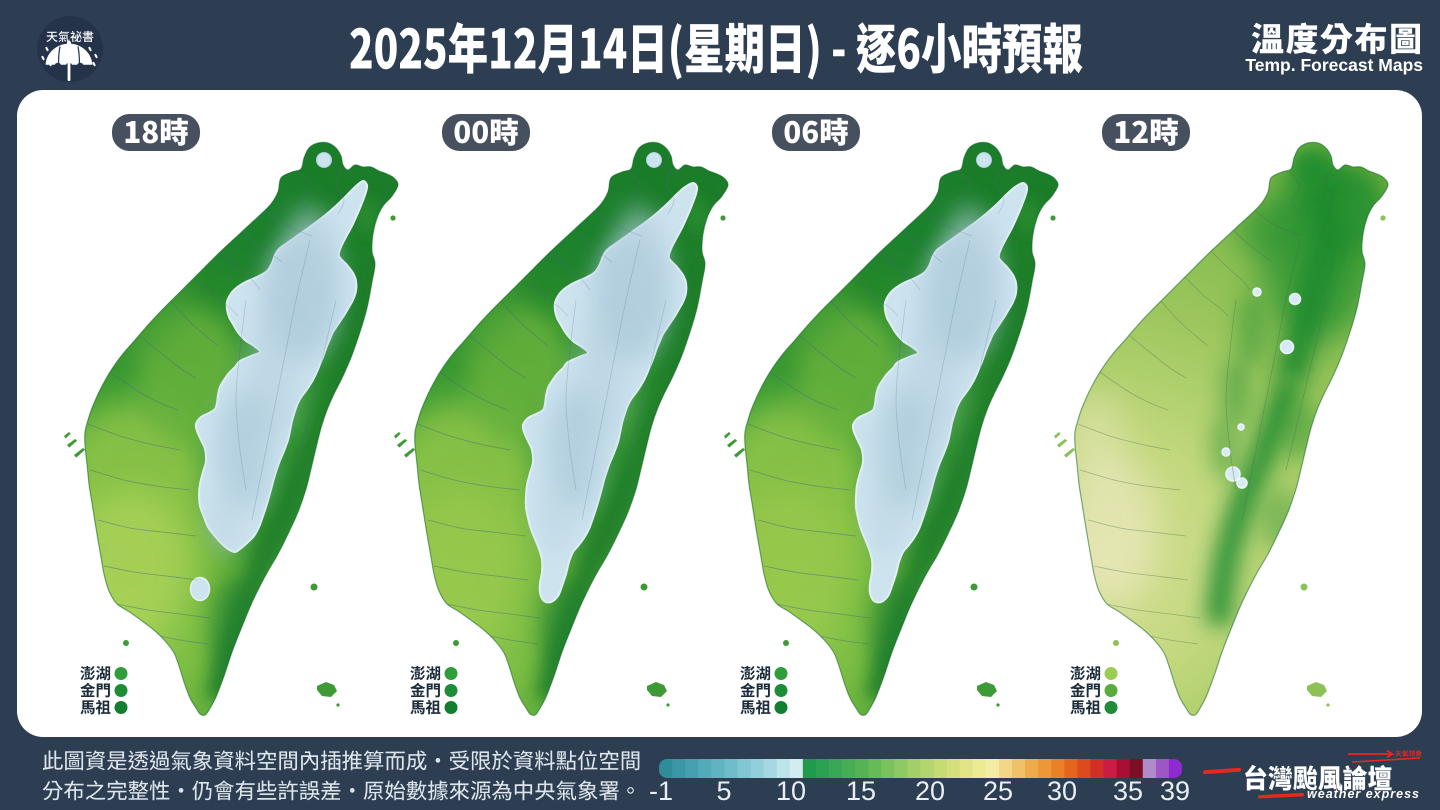 The image size is (1440, 810). What do you see at coordinates (1128, 791) in the screenshot?
I see `svg-text: 35` at bounding box center [1128, 791].